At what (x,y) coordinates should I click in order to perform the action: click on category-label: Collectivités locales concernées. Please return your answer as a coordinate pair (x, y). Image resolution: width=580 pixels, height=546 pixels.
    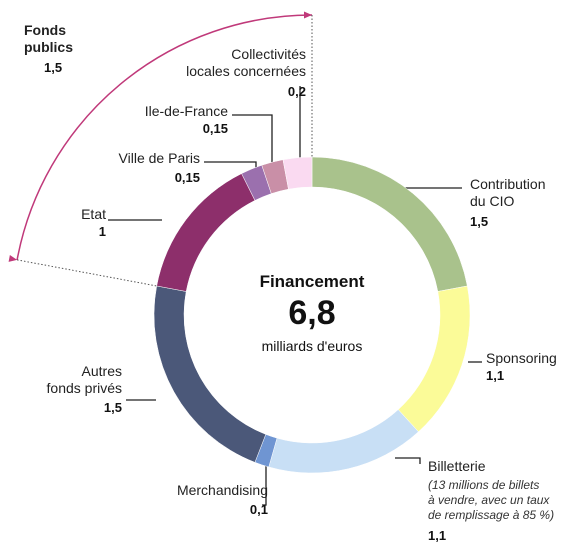
    Looking at the image, I should click on (246, 62).